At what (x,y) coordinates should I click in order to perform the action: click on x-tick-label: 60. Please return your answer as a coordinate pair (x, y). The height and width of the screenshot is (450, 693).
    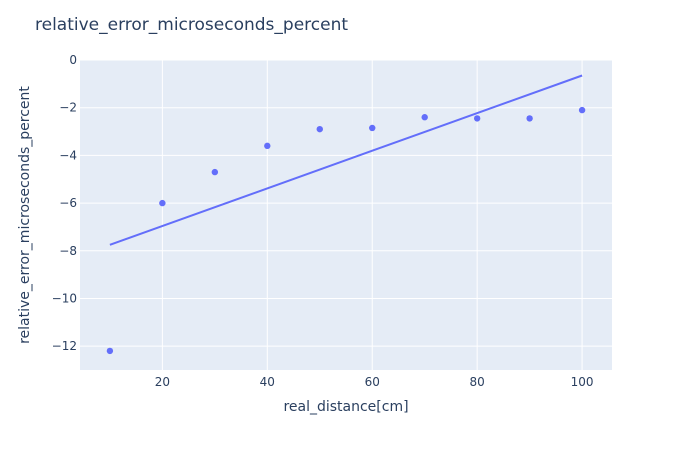
    Looking at the image, I should click on (372, 382).